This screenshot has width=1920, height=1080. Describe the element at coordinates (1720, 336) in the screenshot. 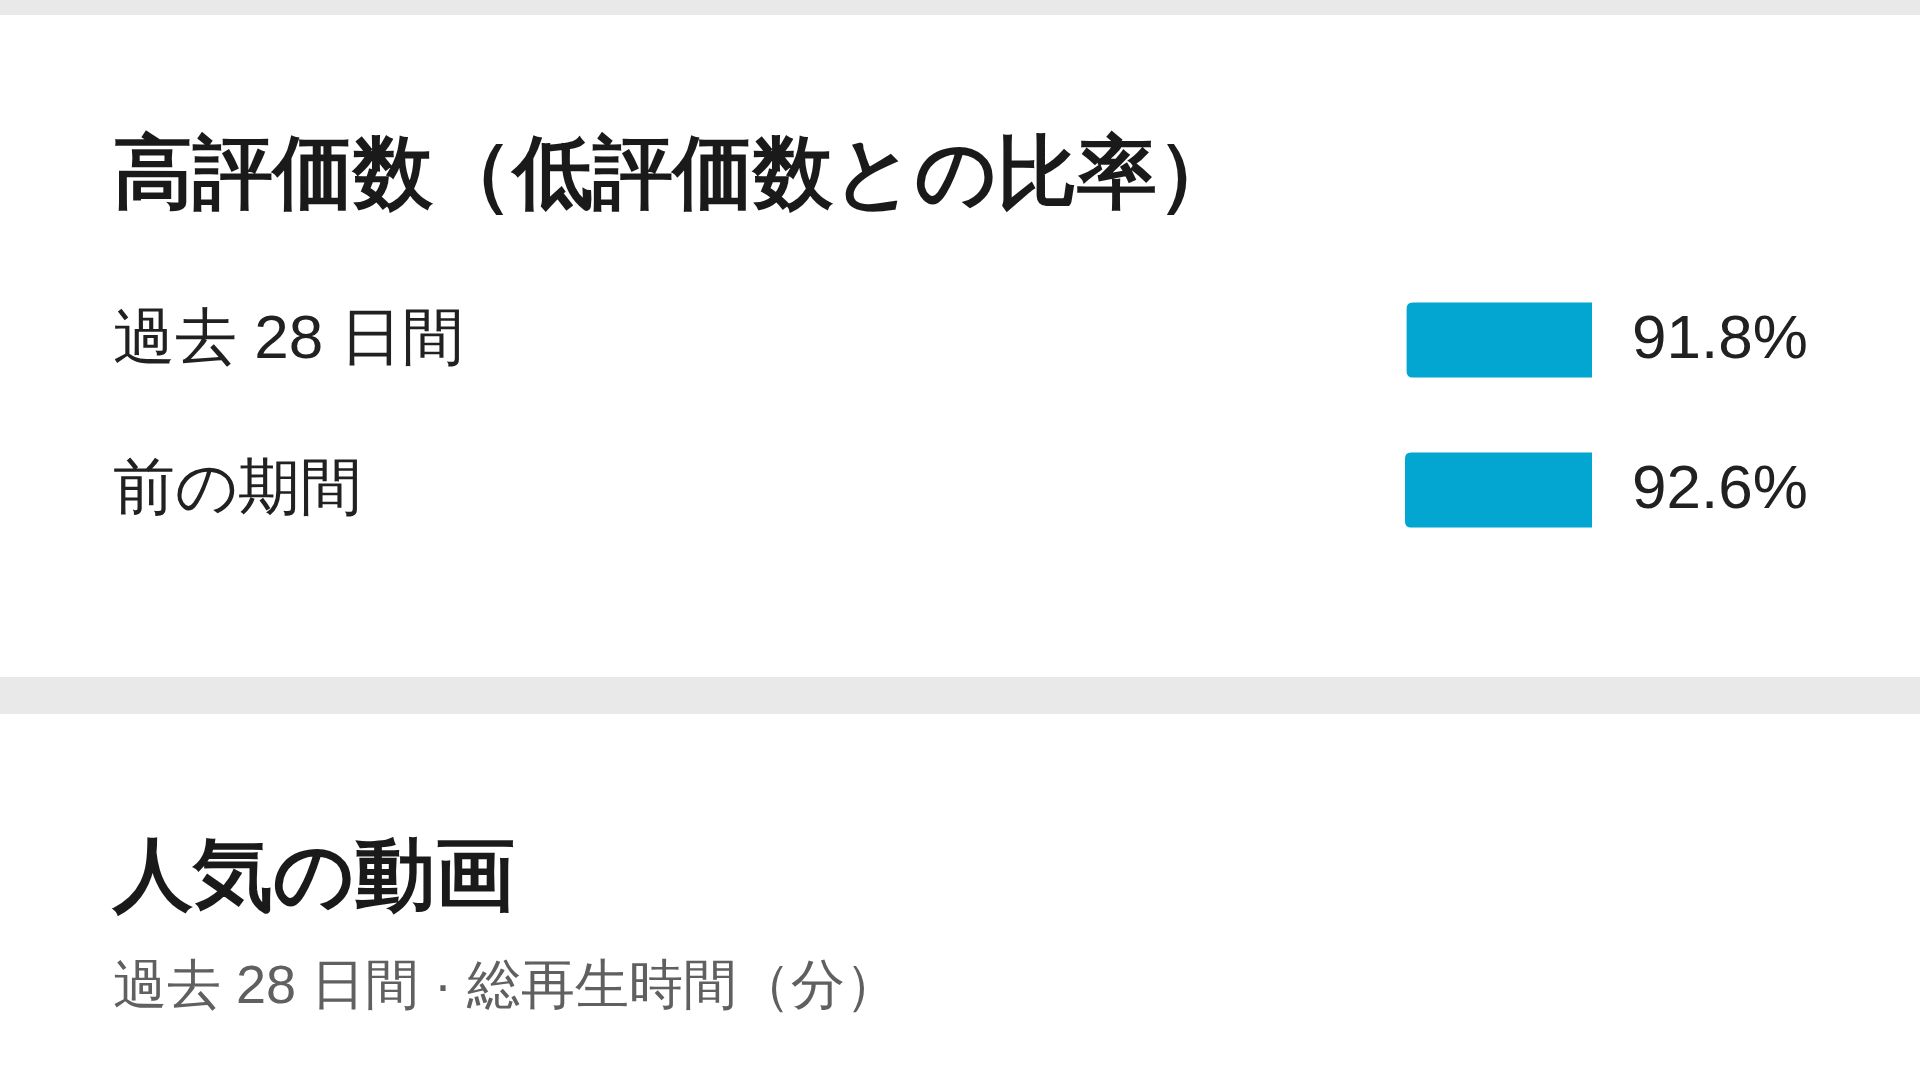

I see `data-label: 91.8%` at that location.